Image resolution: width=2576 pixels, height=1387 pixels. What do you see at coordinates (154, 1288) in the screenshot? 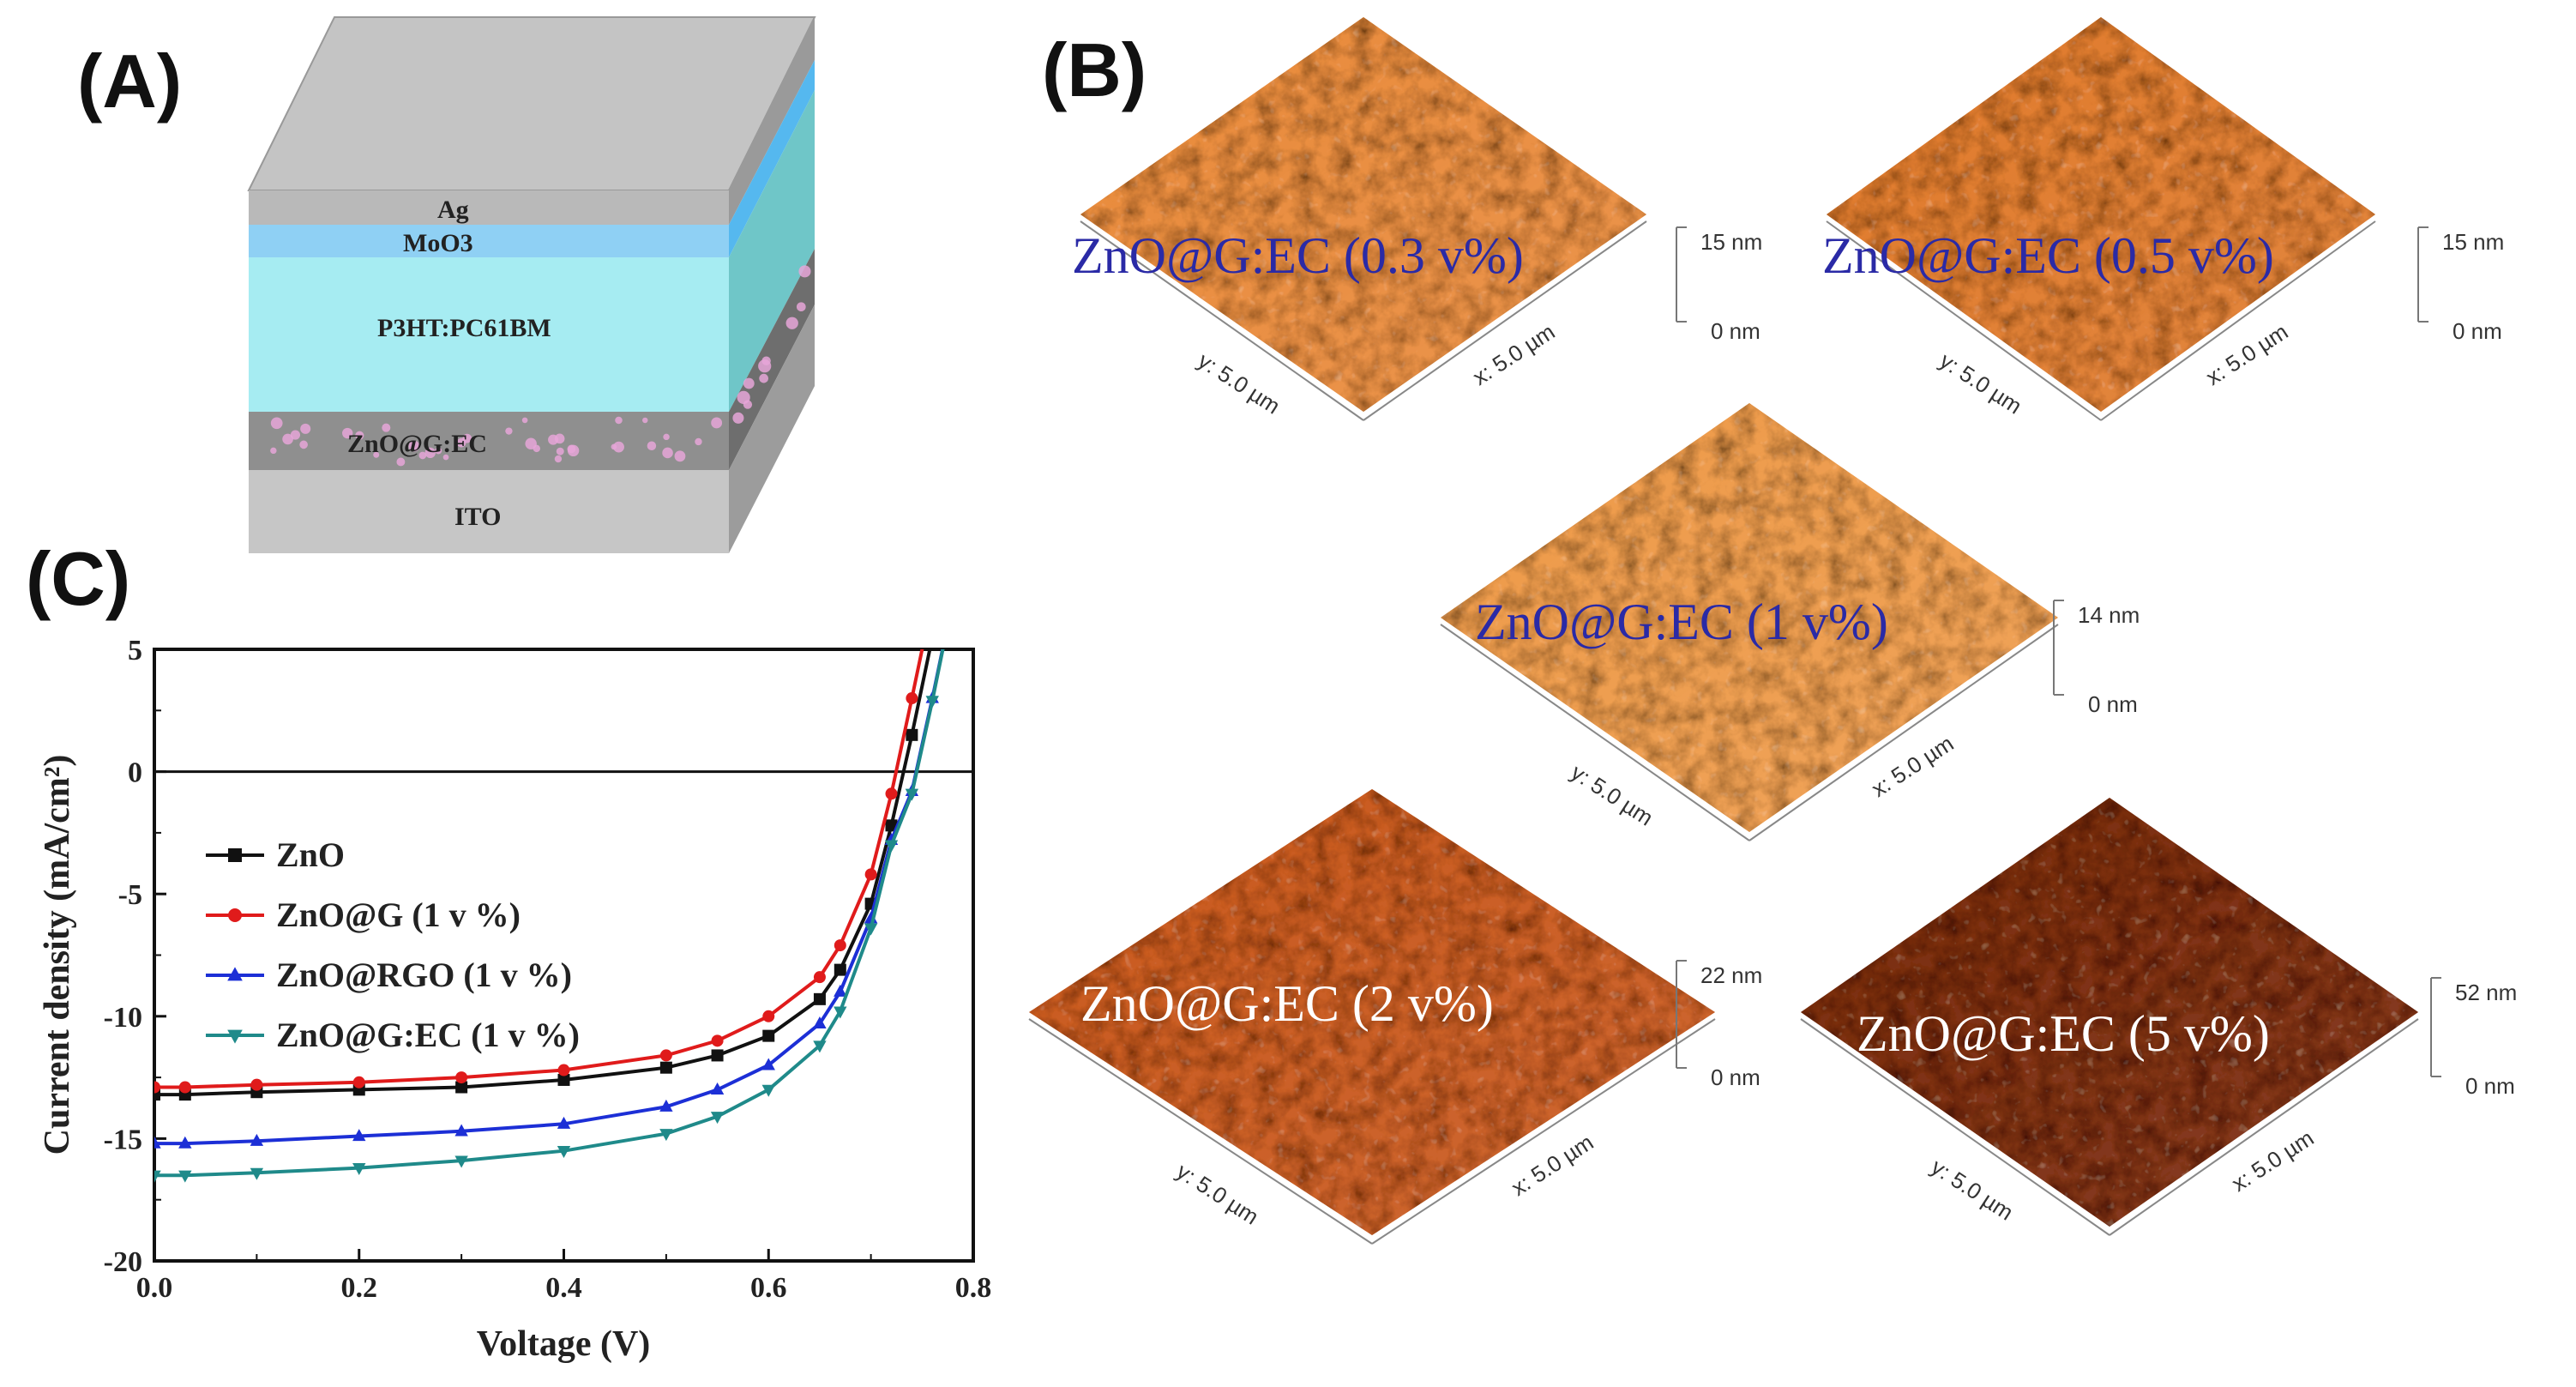
I see `x-tick-label: 0.0` at bounding box center [154, 1288].